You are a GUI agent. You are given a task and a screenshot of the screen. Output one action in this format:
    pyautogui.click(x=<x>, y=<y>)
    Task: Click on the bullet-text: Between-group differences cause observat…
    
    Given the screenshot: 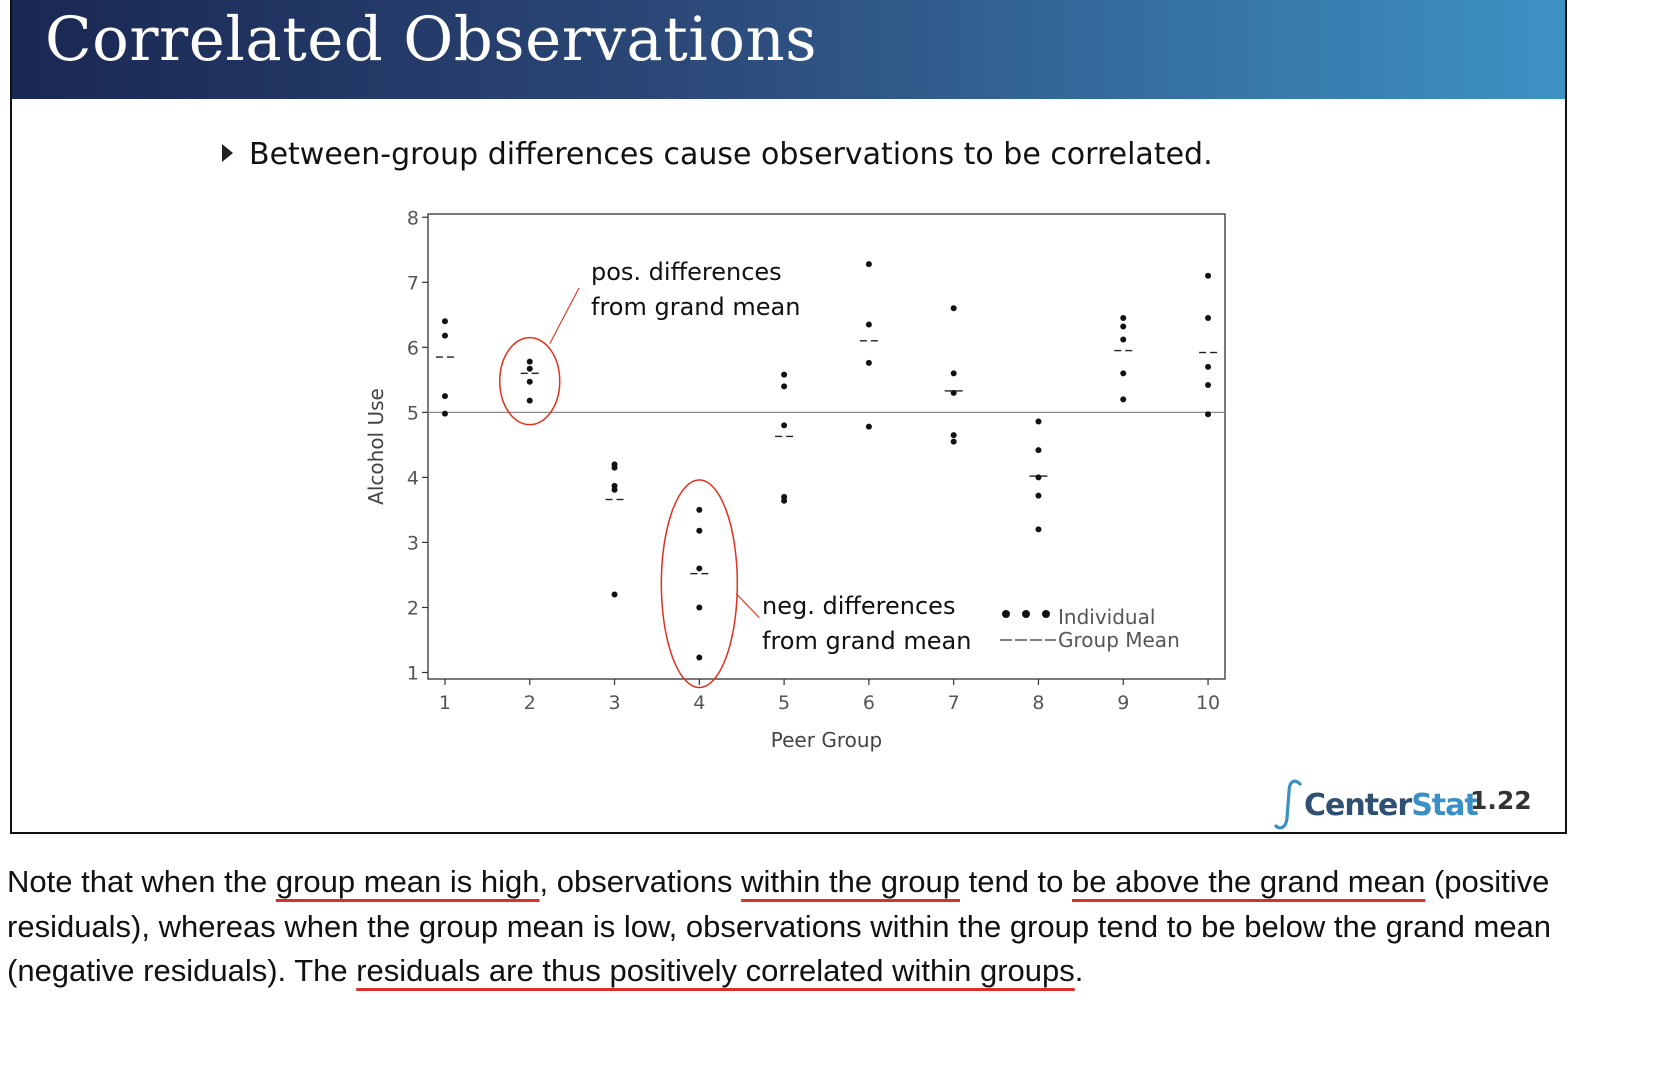 What is the action you would take?
    pyautogui.click(x=731, y=154)
    